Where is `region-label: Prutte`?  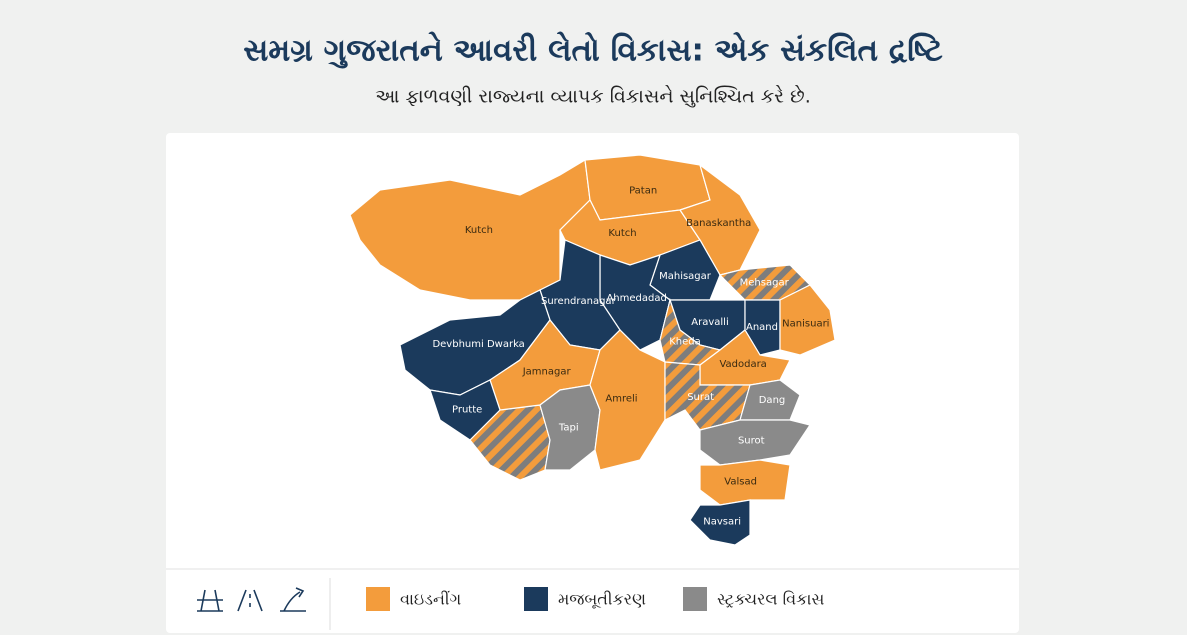
region-label: Prutte is located at coordinates (467, 409).